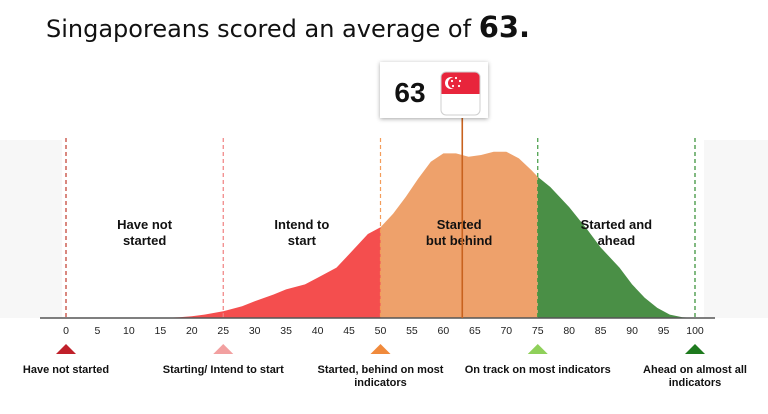  I want to click on legend-label: Starting/ Intend to start, so click(223, 370).